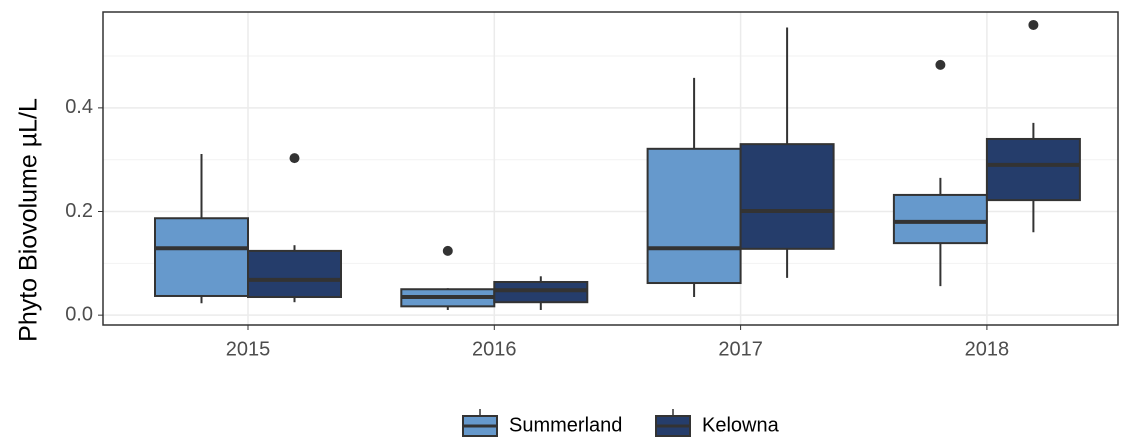 The image size is (1121, 437). Describe the element at coordinates (79, 107) in the screenshot. I see `y-tick-label: 0.4` at that location.